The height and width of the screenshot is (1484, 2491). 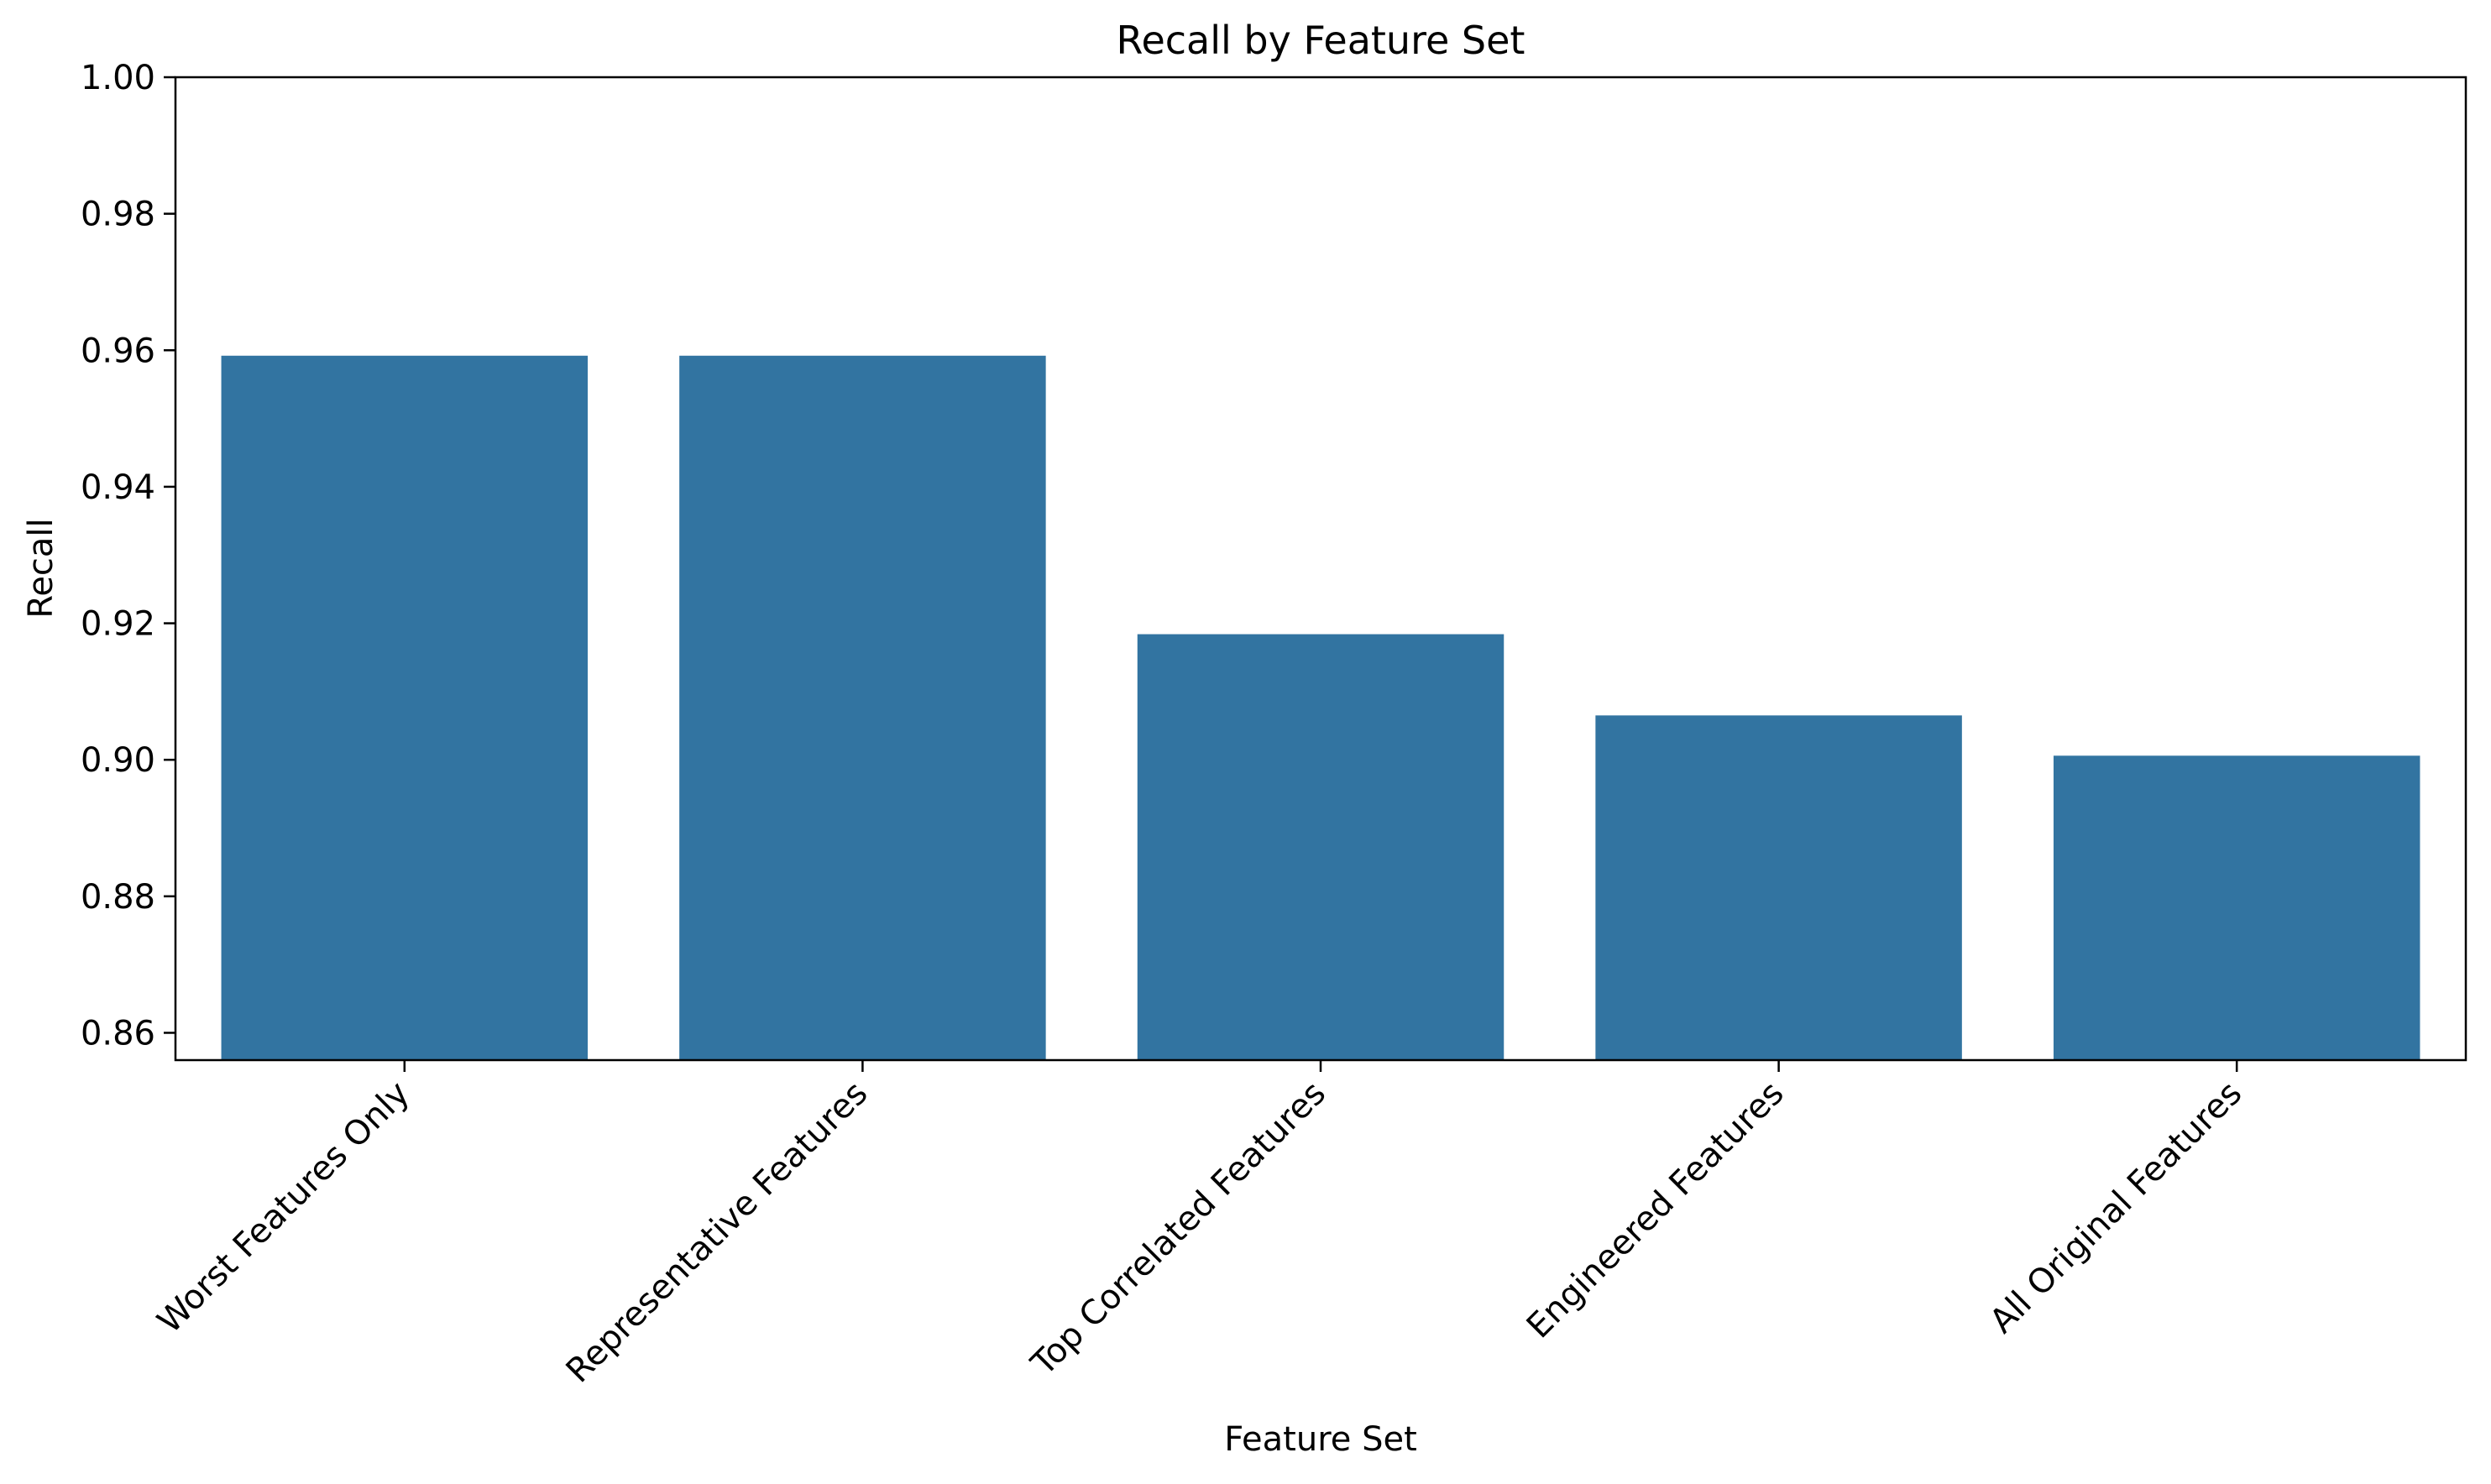 I want to click on x-axis-label: Feature Set, so click(x=1321, y=1439).